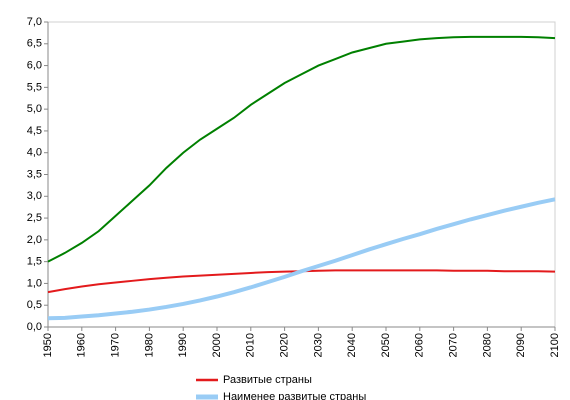 This screenshot has height=400, width=570. I want to click on x-tick-label: 2010, so click(251, 345).